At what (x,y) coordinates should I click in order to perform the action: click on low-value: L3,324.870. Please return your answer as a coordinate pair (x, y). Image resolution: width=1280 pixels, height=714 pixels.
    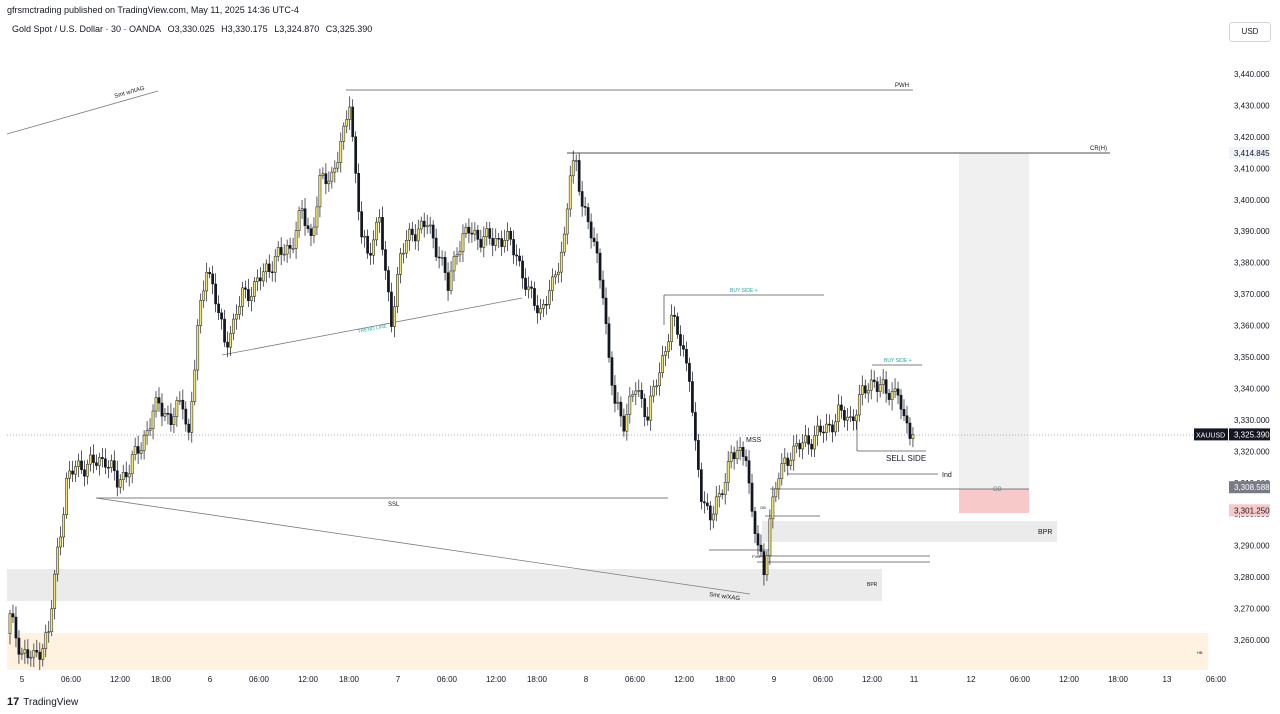
    Looking at the image, I should click on (297, 29).